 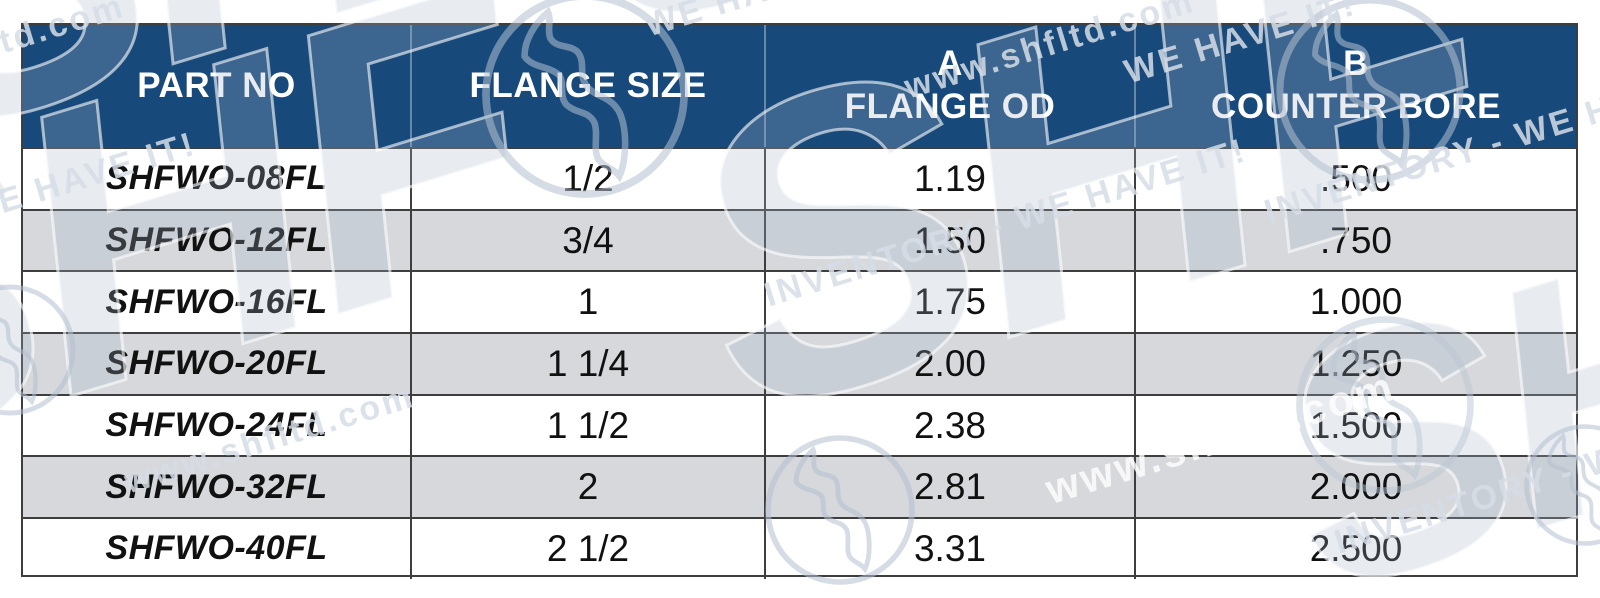 I want to click on column-header-label: FLANGE SIZE, so click(x=588, y=85).